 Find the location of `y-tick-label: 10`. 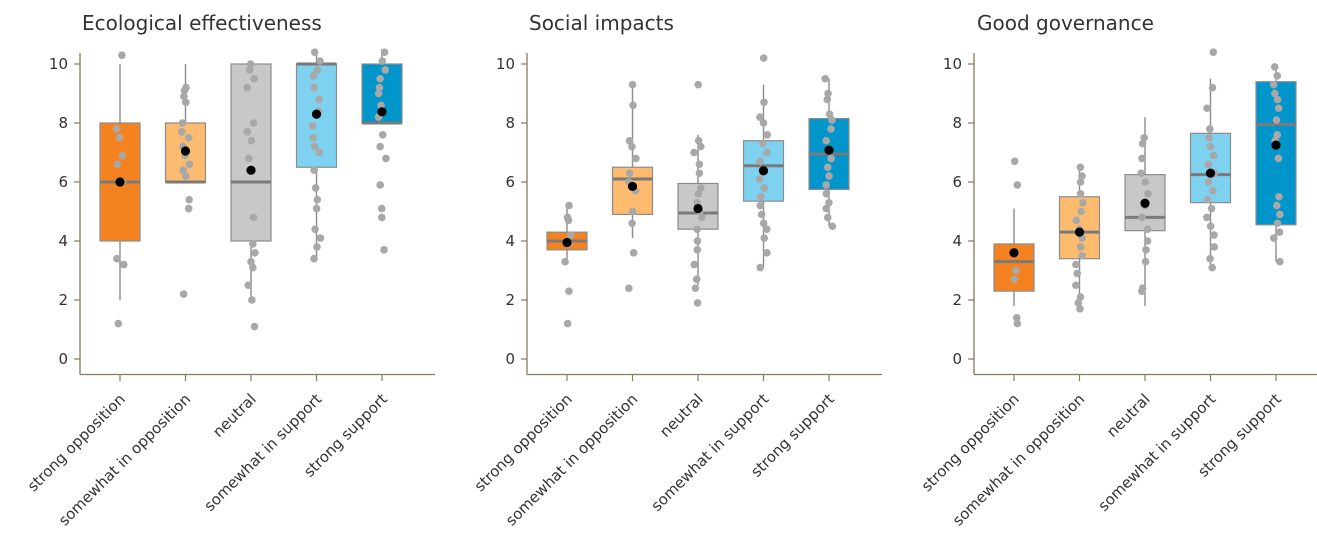

y-tick-label: 10 is located at coordinates (505, 64).